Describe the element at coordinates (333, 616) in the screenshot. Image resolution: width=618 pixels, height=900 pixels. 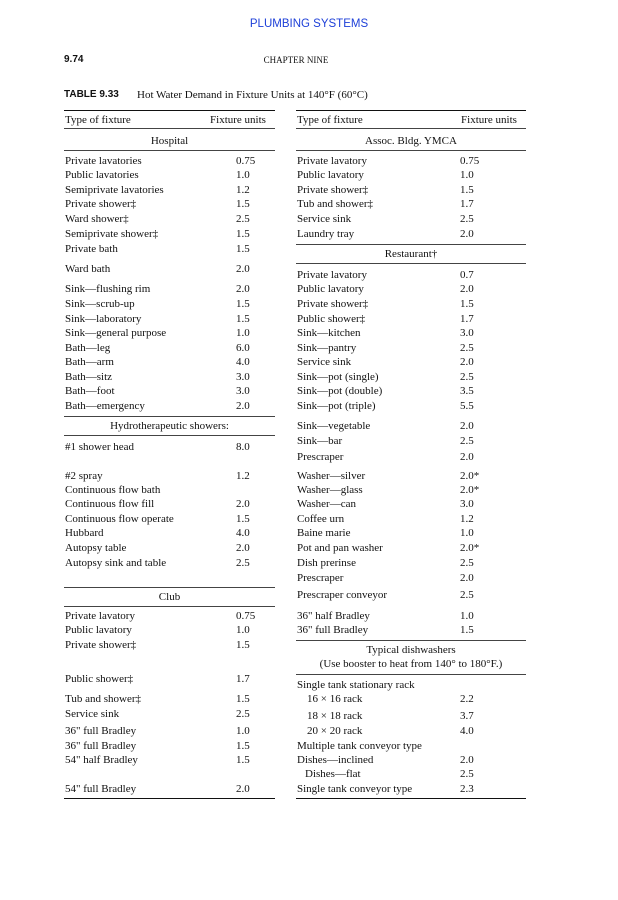
I see `fixture-name: 36" half Bradley` at that location.